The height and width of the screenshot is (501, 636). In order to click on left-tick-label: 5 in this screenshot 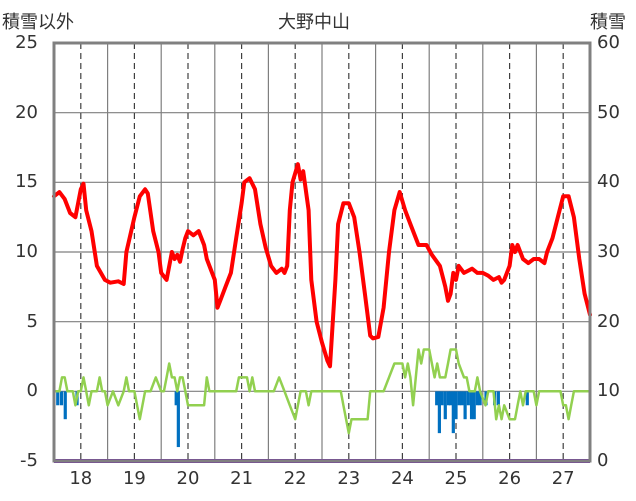, I will do `click(32, 321)`.